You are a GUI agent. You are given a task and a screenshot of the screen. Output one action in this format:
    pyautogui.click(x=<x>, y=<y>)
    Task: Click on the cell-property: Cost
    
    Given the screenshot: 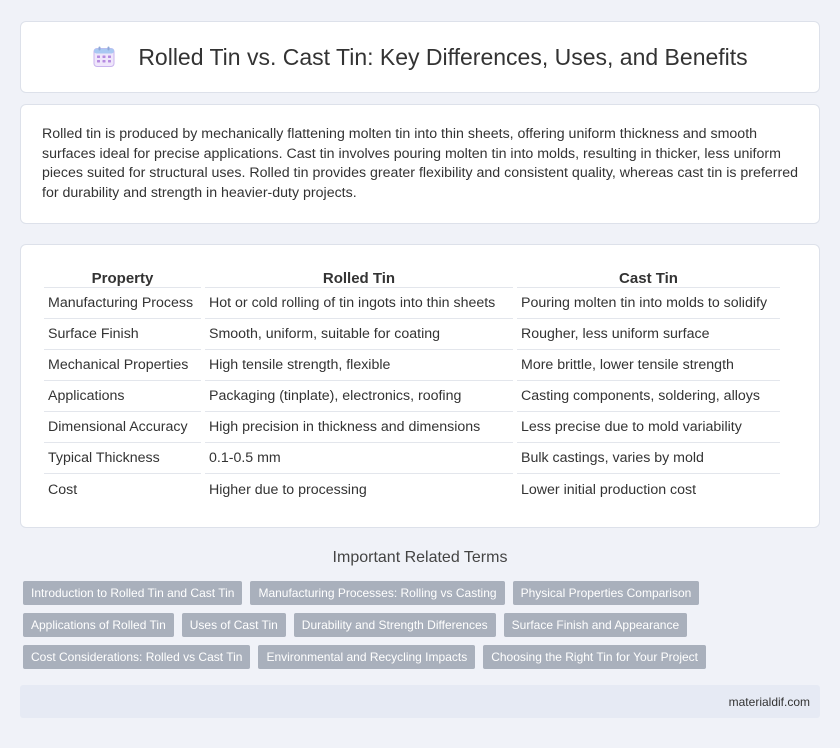 What is the action you would take?
    pyautogui.click(x=122, y=489)
    